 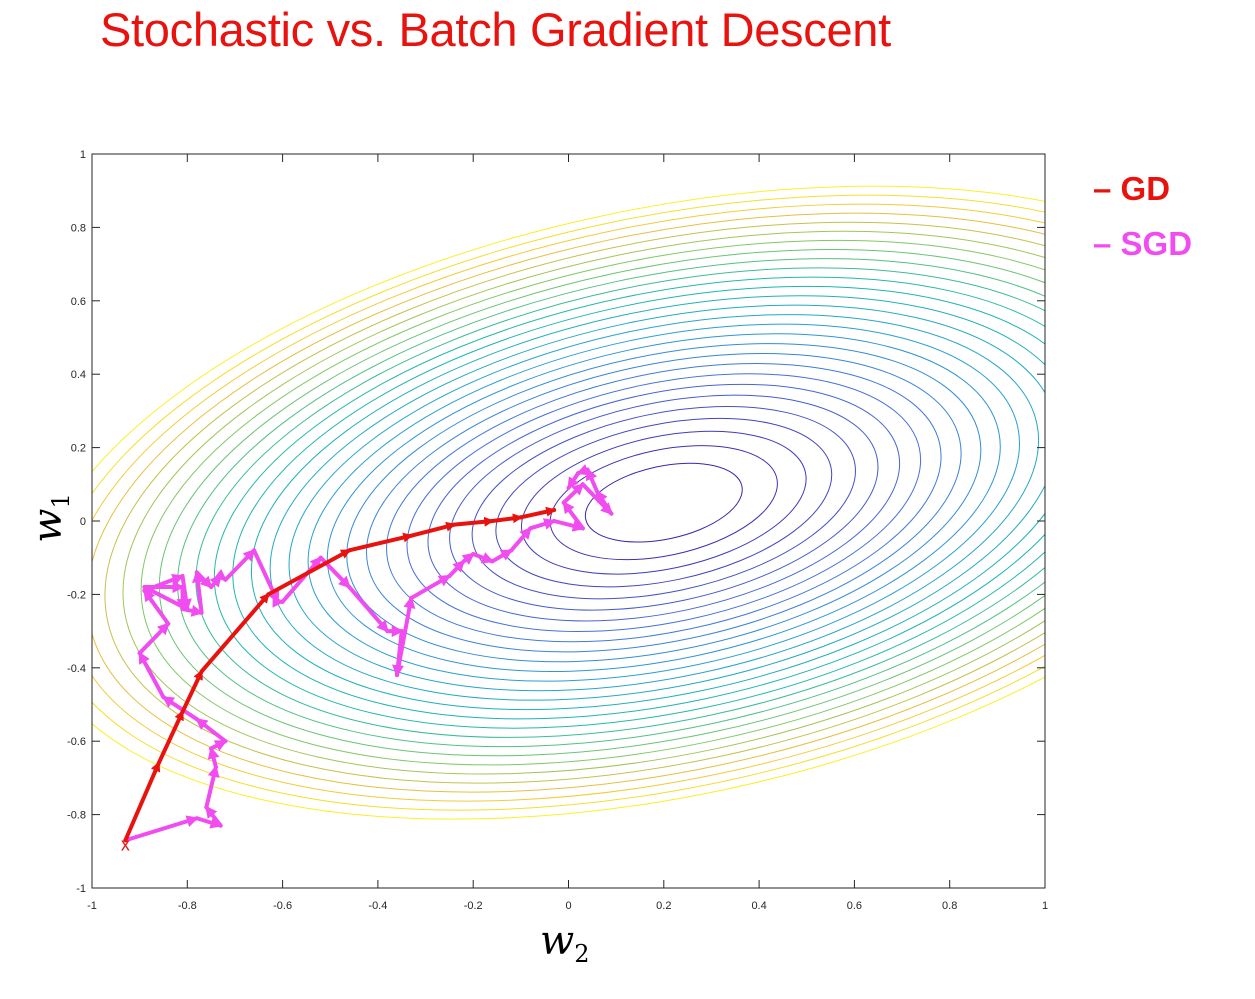 I want to click on y-tick-label: 0.6, so click(x=78, y=302).